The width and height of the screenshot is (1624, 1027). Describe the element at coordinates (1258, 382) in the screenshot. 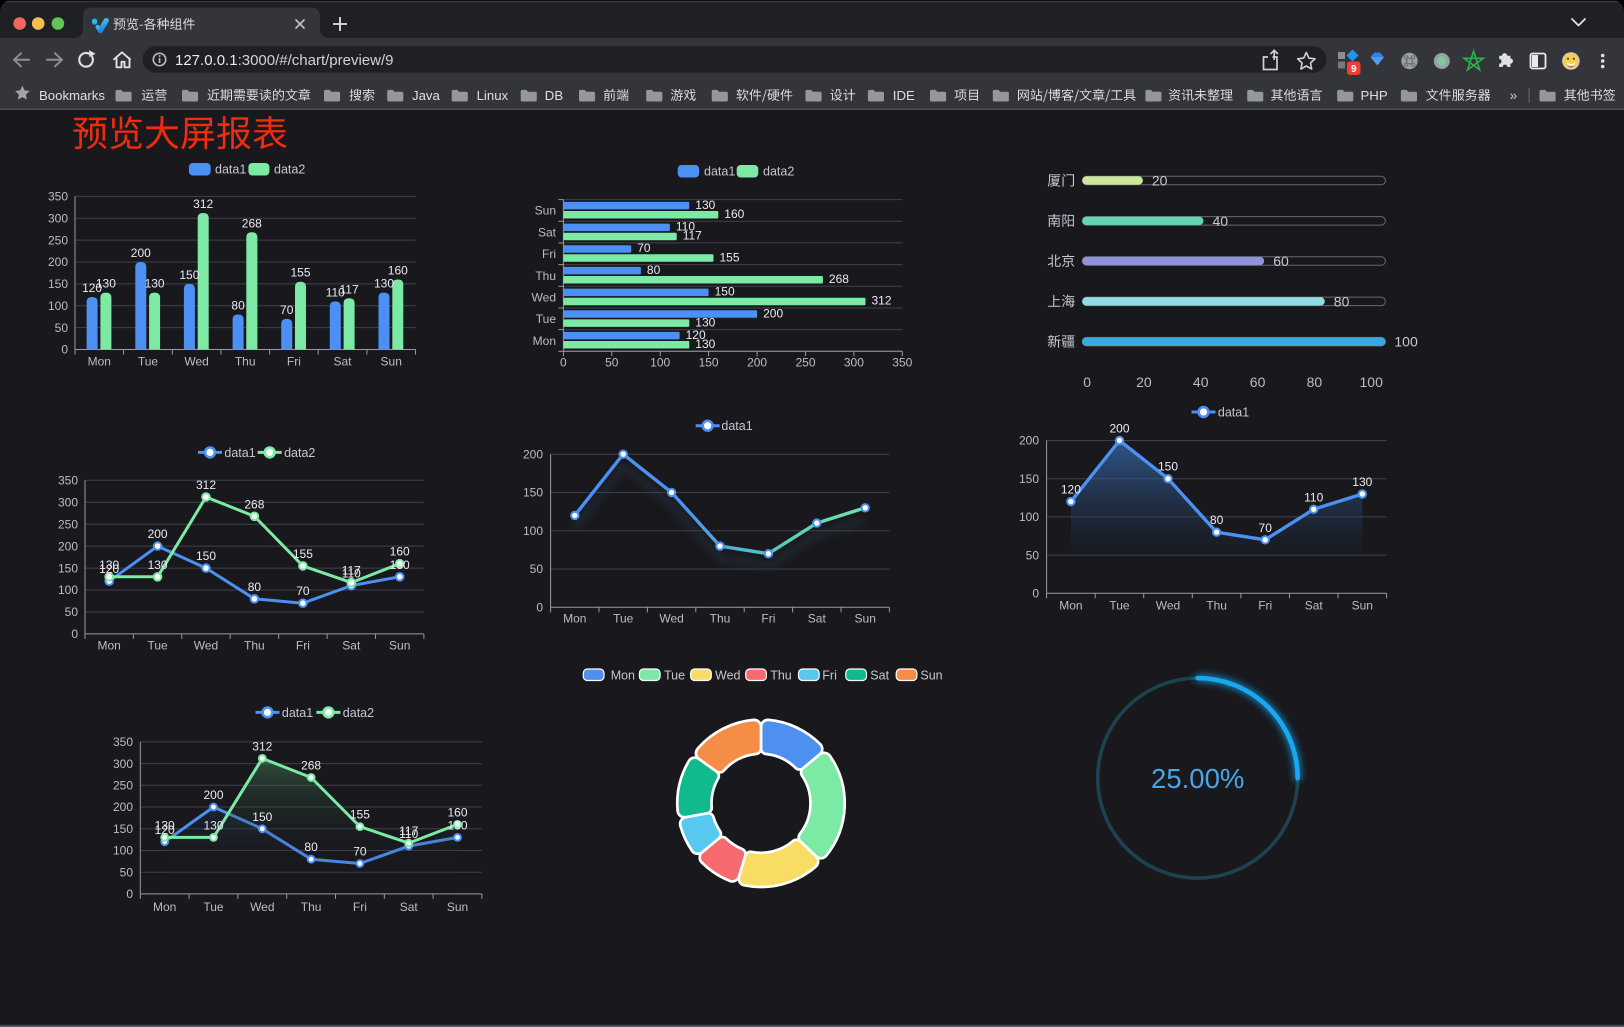

I see `svg-text: 60` at that location.